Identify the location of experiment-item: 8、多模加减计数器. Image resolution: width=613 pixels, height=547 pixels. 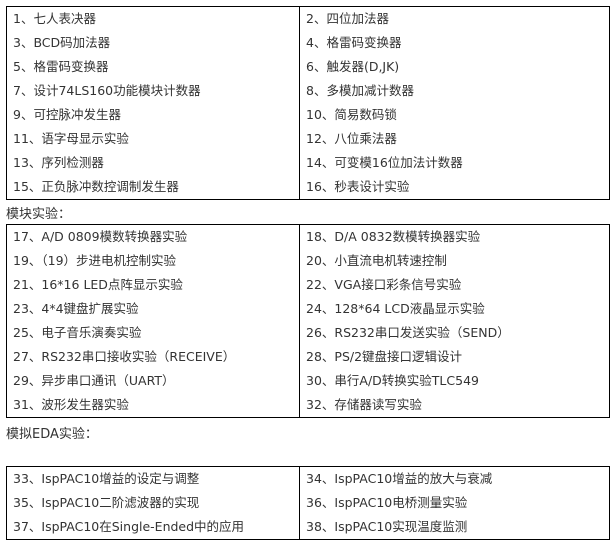
(360, 90).